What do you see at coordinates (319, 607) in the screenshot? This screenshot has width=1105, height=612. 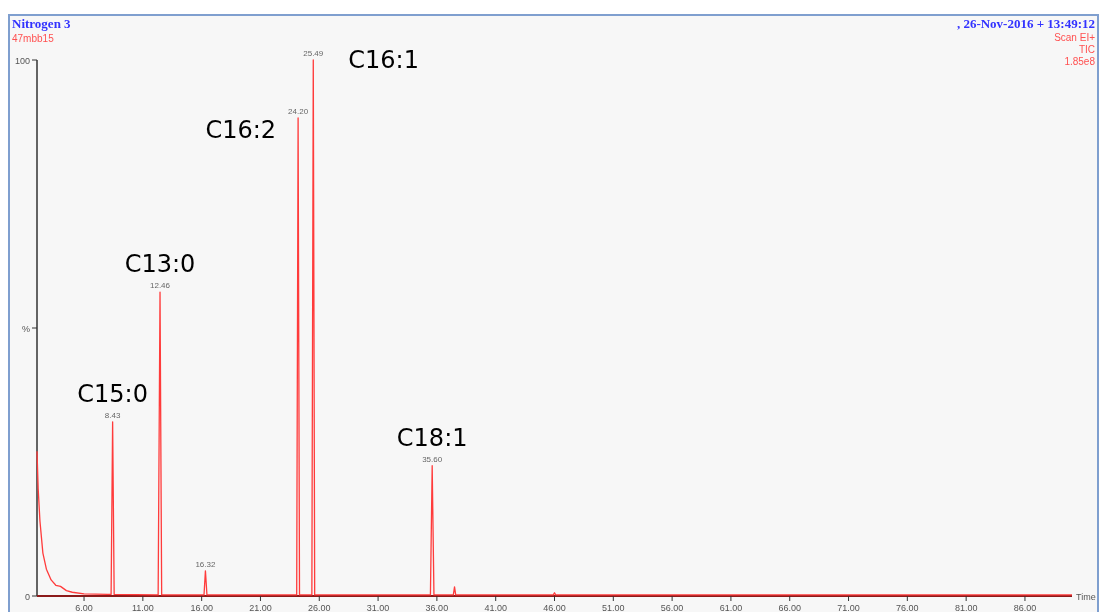 I see `x-tick-label: 26.00` at bounding box center [319, 607].